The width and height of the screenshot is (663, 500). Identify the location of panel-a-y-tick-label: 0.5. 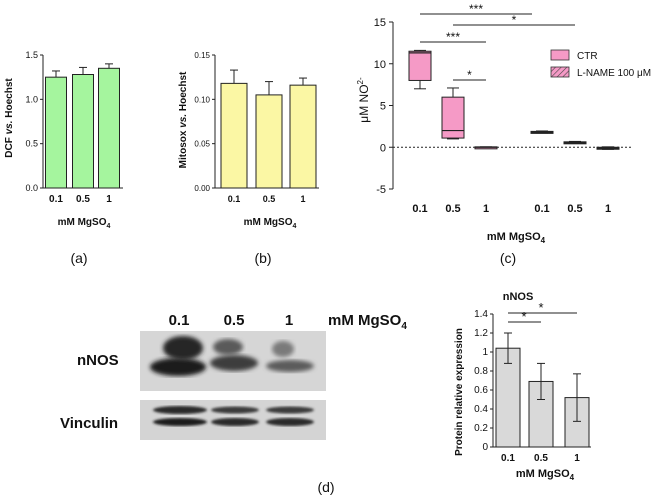
(31, 144).